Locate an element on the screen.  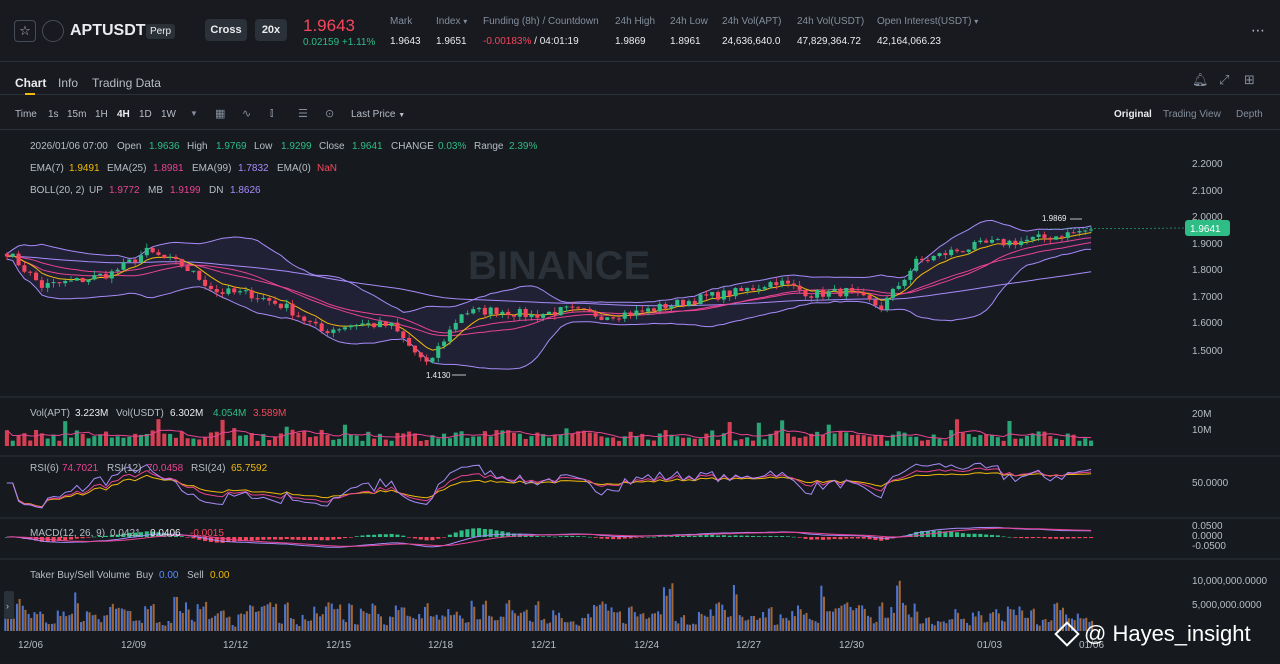
stat-index: Index ▾ 1.9651 is located at coordinates (452, 31).